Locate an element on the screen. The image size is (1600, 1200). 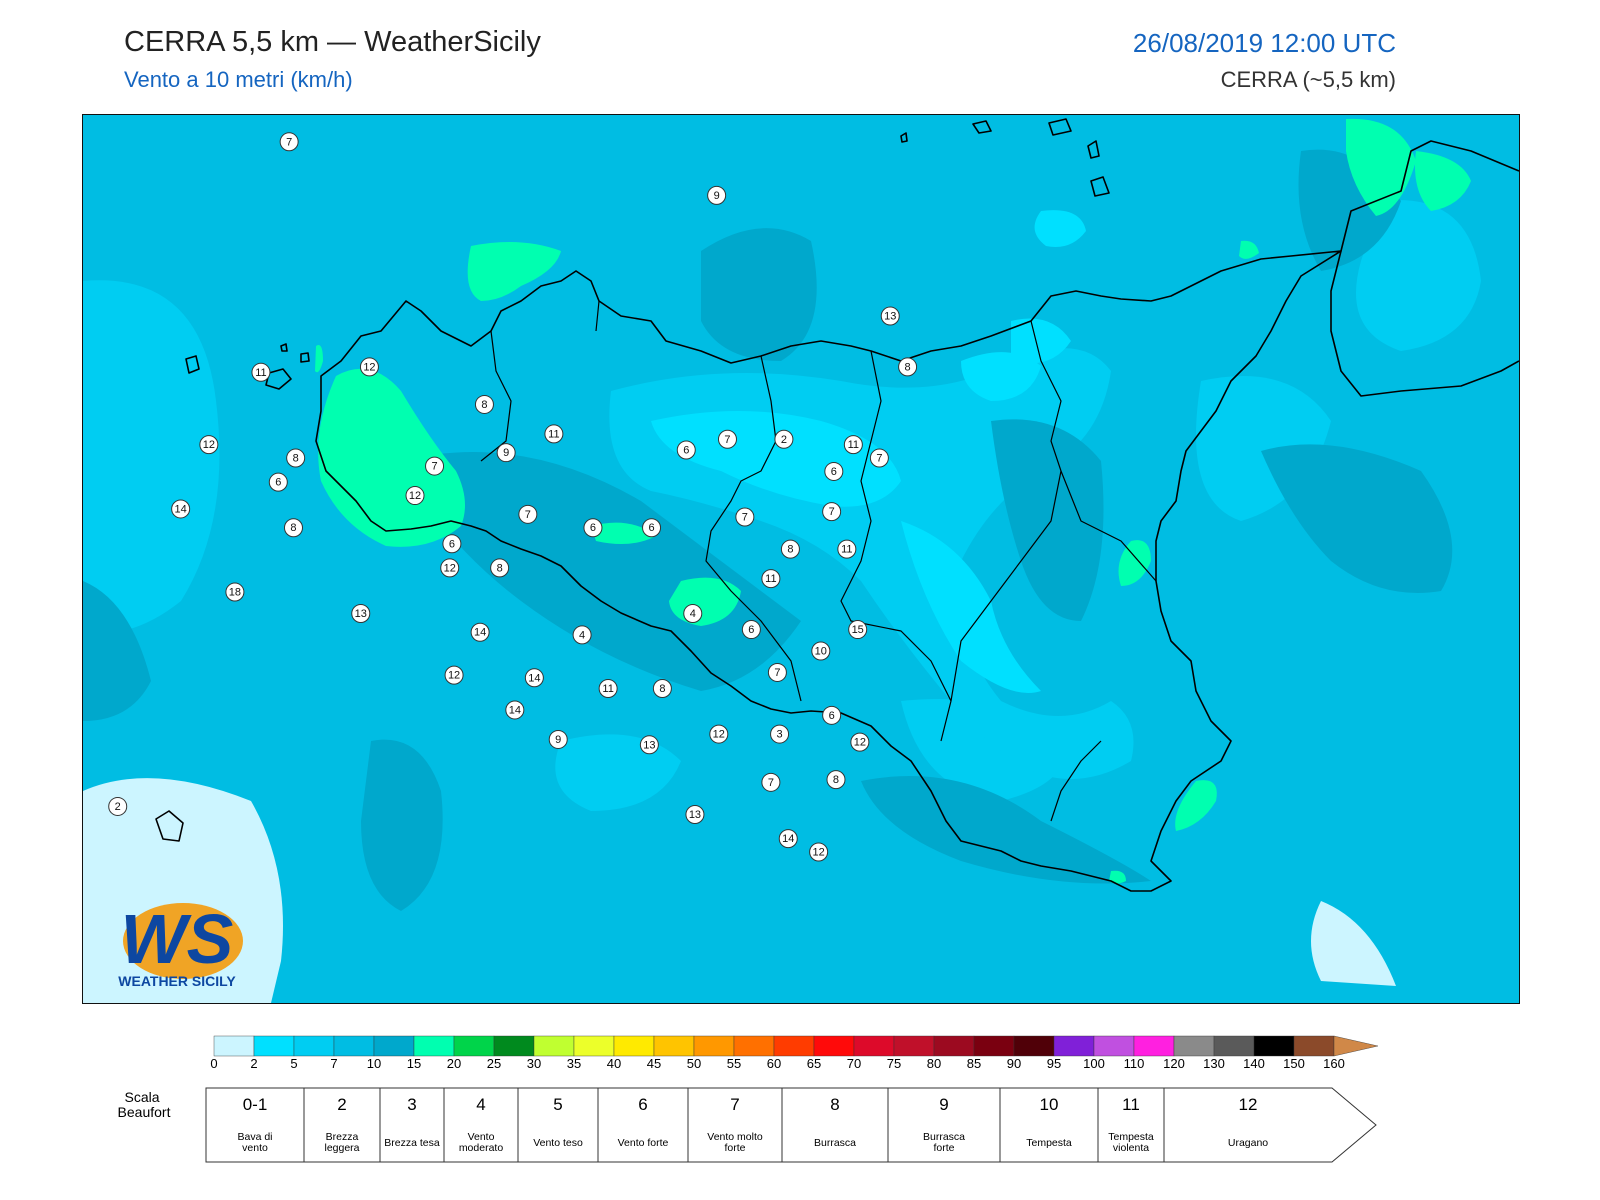
station-wind-value: 7 is located at coordinates (771, 783).